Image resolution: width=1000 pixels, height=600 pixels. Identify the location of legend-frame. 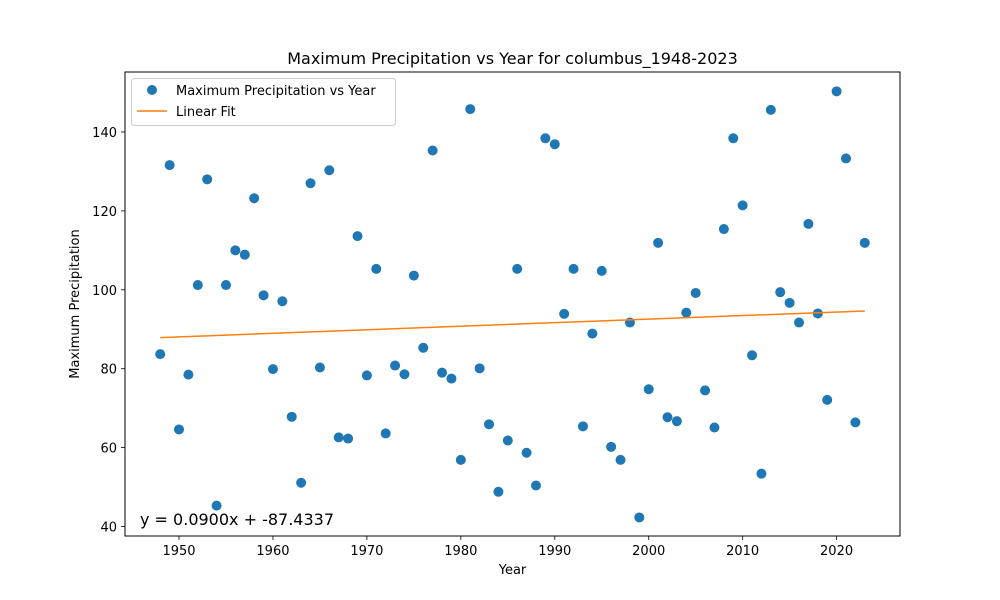
(263, 102).